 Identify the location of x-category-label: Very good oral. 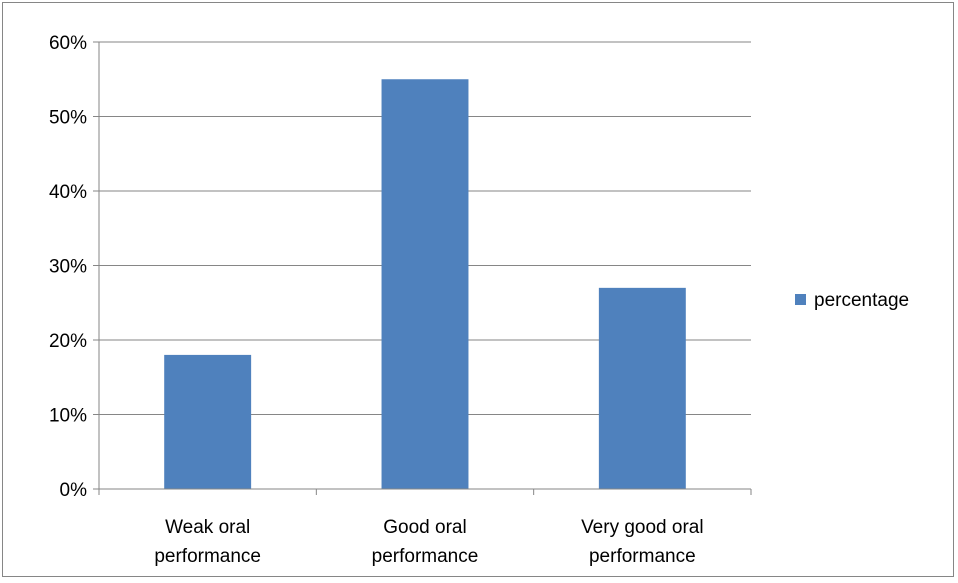
(642, 527).